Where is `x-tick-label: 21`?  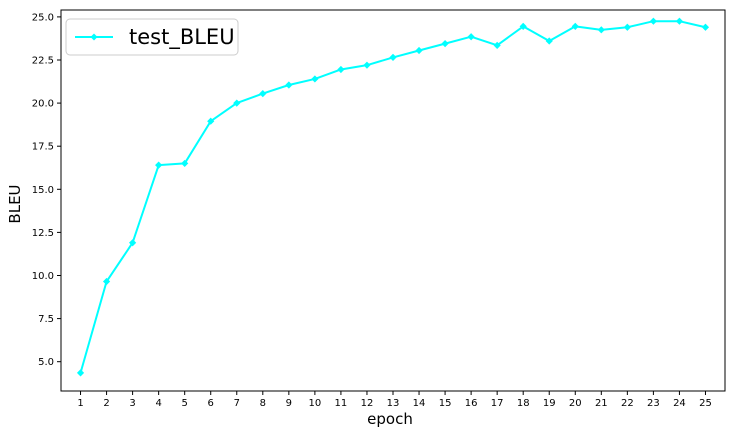
x-tick-label: 21 is located at coordinates (601, 403).